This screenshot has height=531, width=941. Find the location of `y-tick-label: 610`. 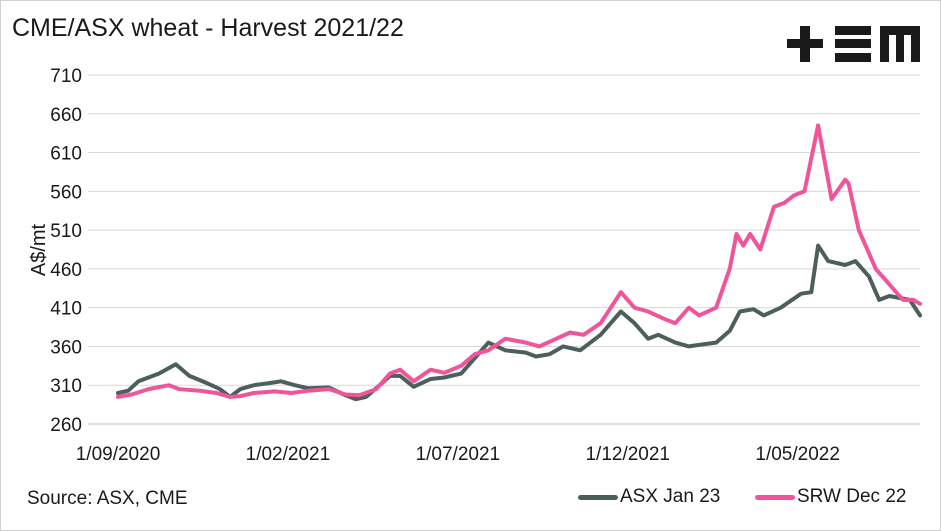

y-tick-label: 610 is located at coordinates (66, 154).